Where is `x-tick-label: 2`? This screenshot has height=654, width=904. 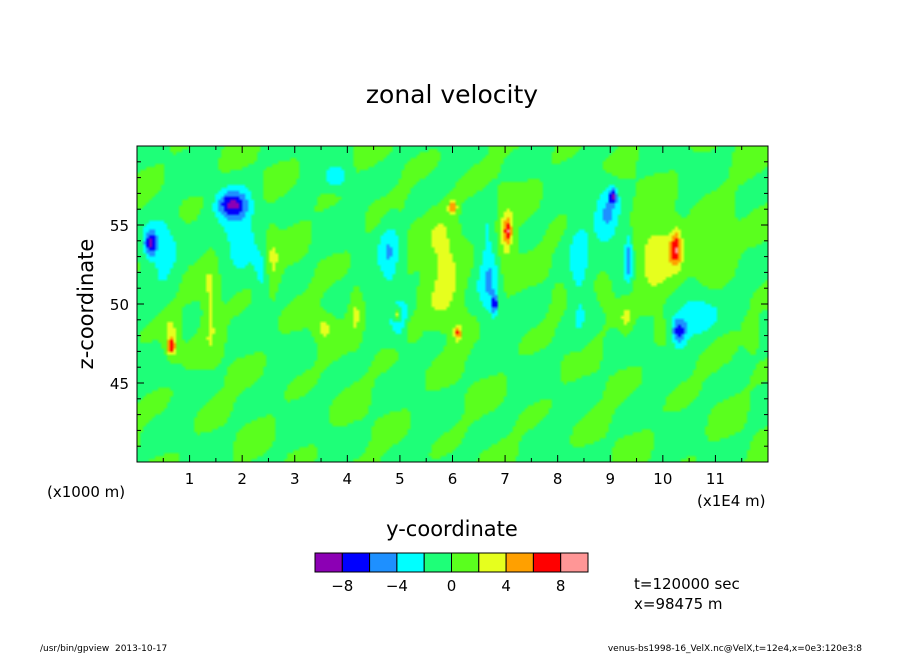
x-tick-label: 2 is located at coordinates (242, 479).